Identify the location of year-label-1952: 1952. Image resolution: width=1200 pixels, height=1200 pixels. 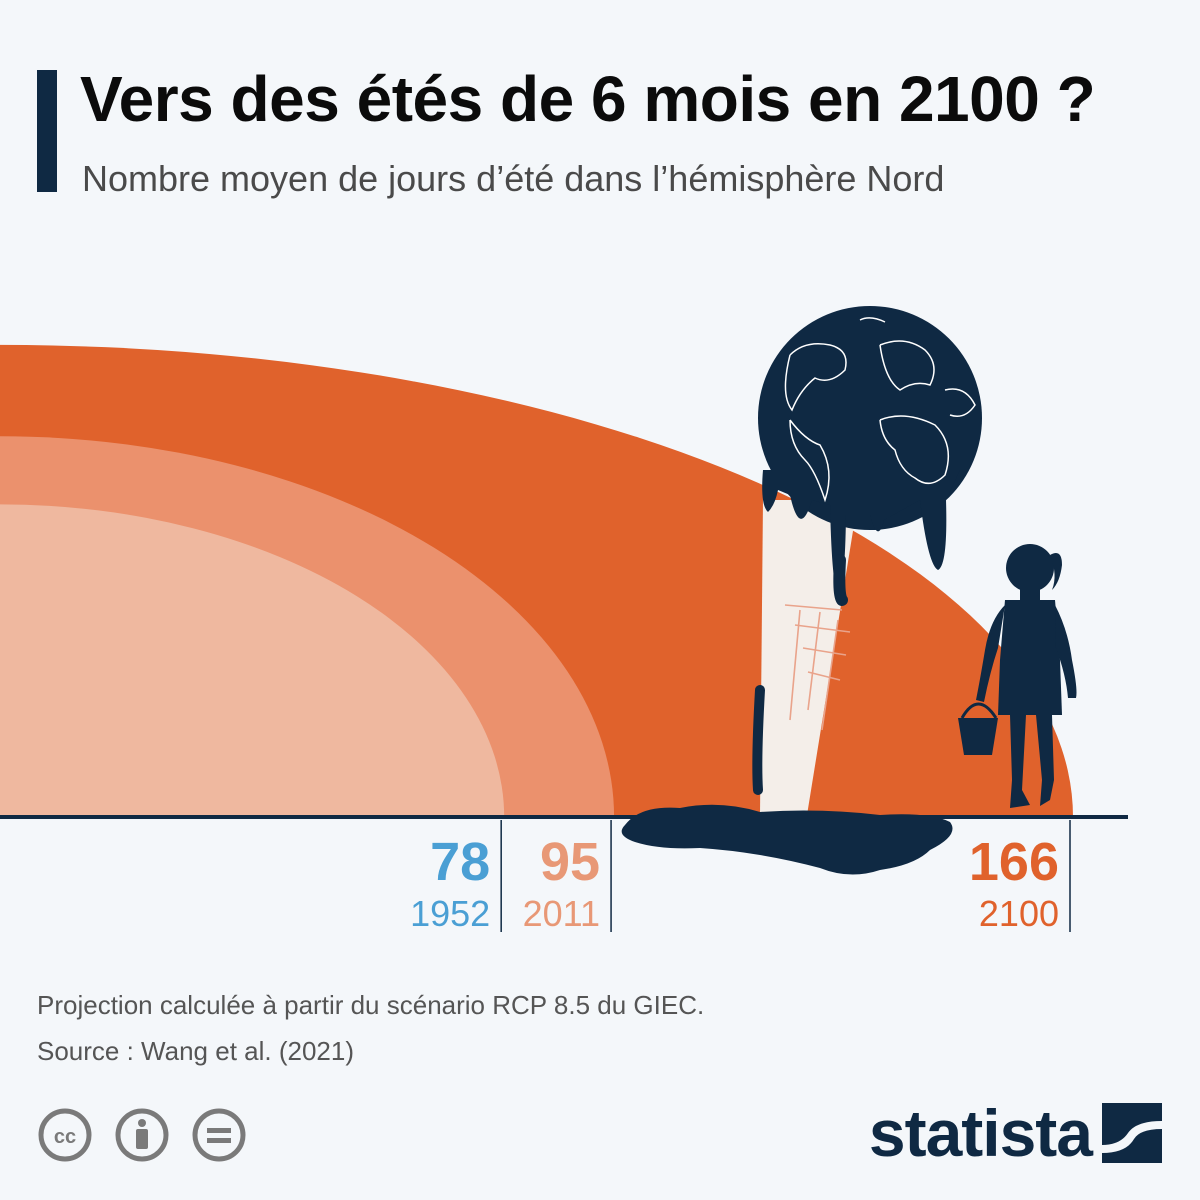
(450, 913).